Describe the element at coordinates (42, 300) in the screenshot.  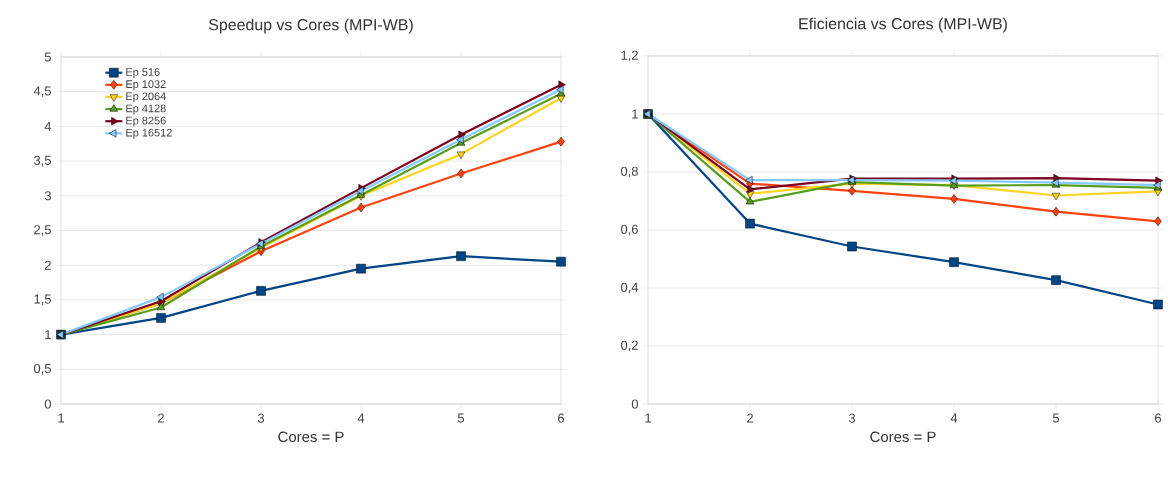
I see `y-tick-label: 1,5` at that location.